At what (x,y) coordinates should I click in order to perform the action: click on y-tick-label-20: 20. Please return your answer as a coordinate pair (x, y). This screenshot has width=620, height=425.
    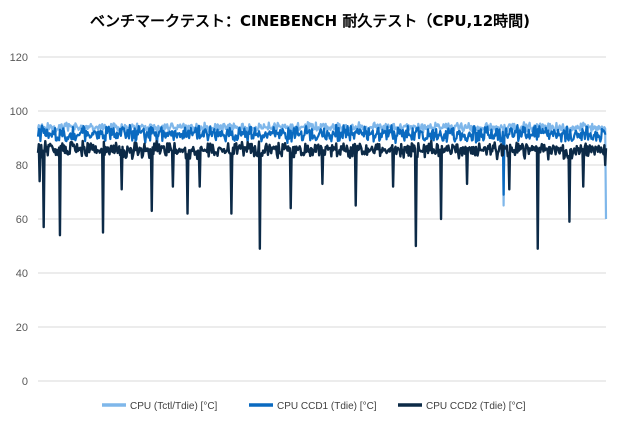
    Looking at the image, I should click on (22, 328).